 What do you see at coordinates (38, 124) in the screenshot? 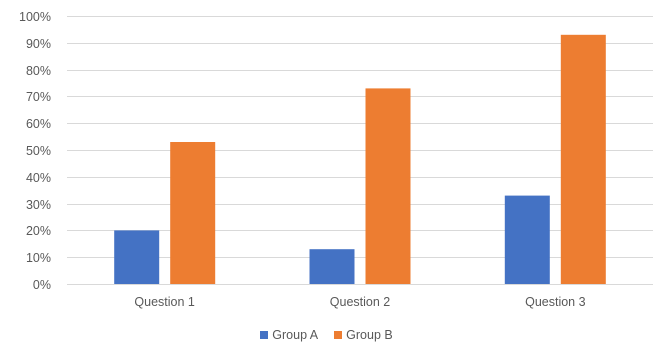
I see `y-tick-label: 60%` at bounding box center [38, 124].